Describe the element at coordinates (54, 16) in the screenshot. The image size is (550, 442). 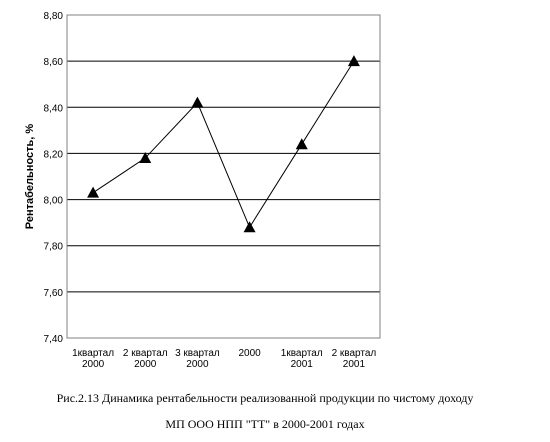
I see `y-tick-label: 8,80` at that location.